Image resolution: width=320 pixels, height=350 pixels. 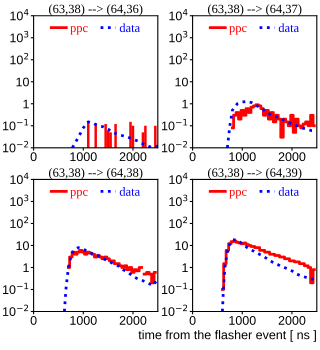 I want to click on chart-title: (63,38) --> (64,36), so click(x=95, y=10).